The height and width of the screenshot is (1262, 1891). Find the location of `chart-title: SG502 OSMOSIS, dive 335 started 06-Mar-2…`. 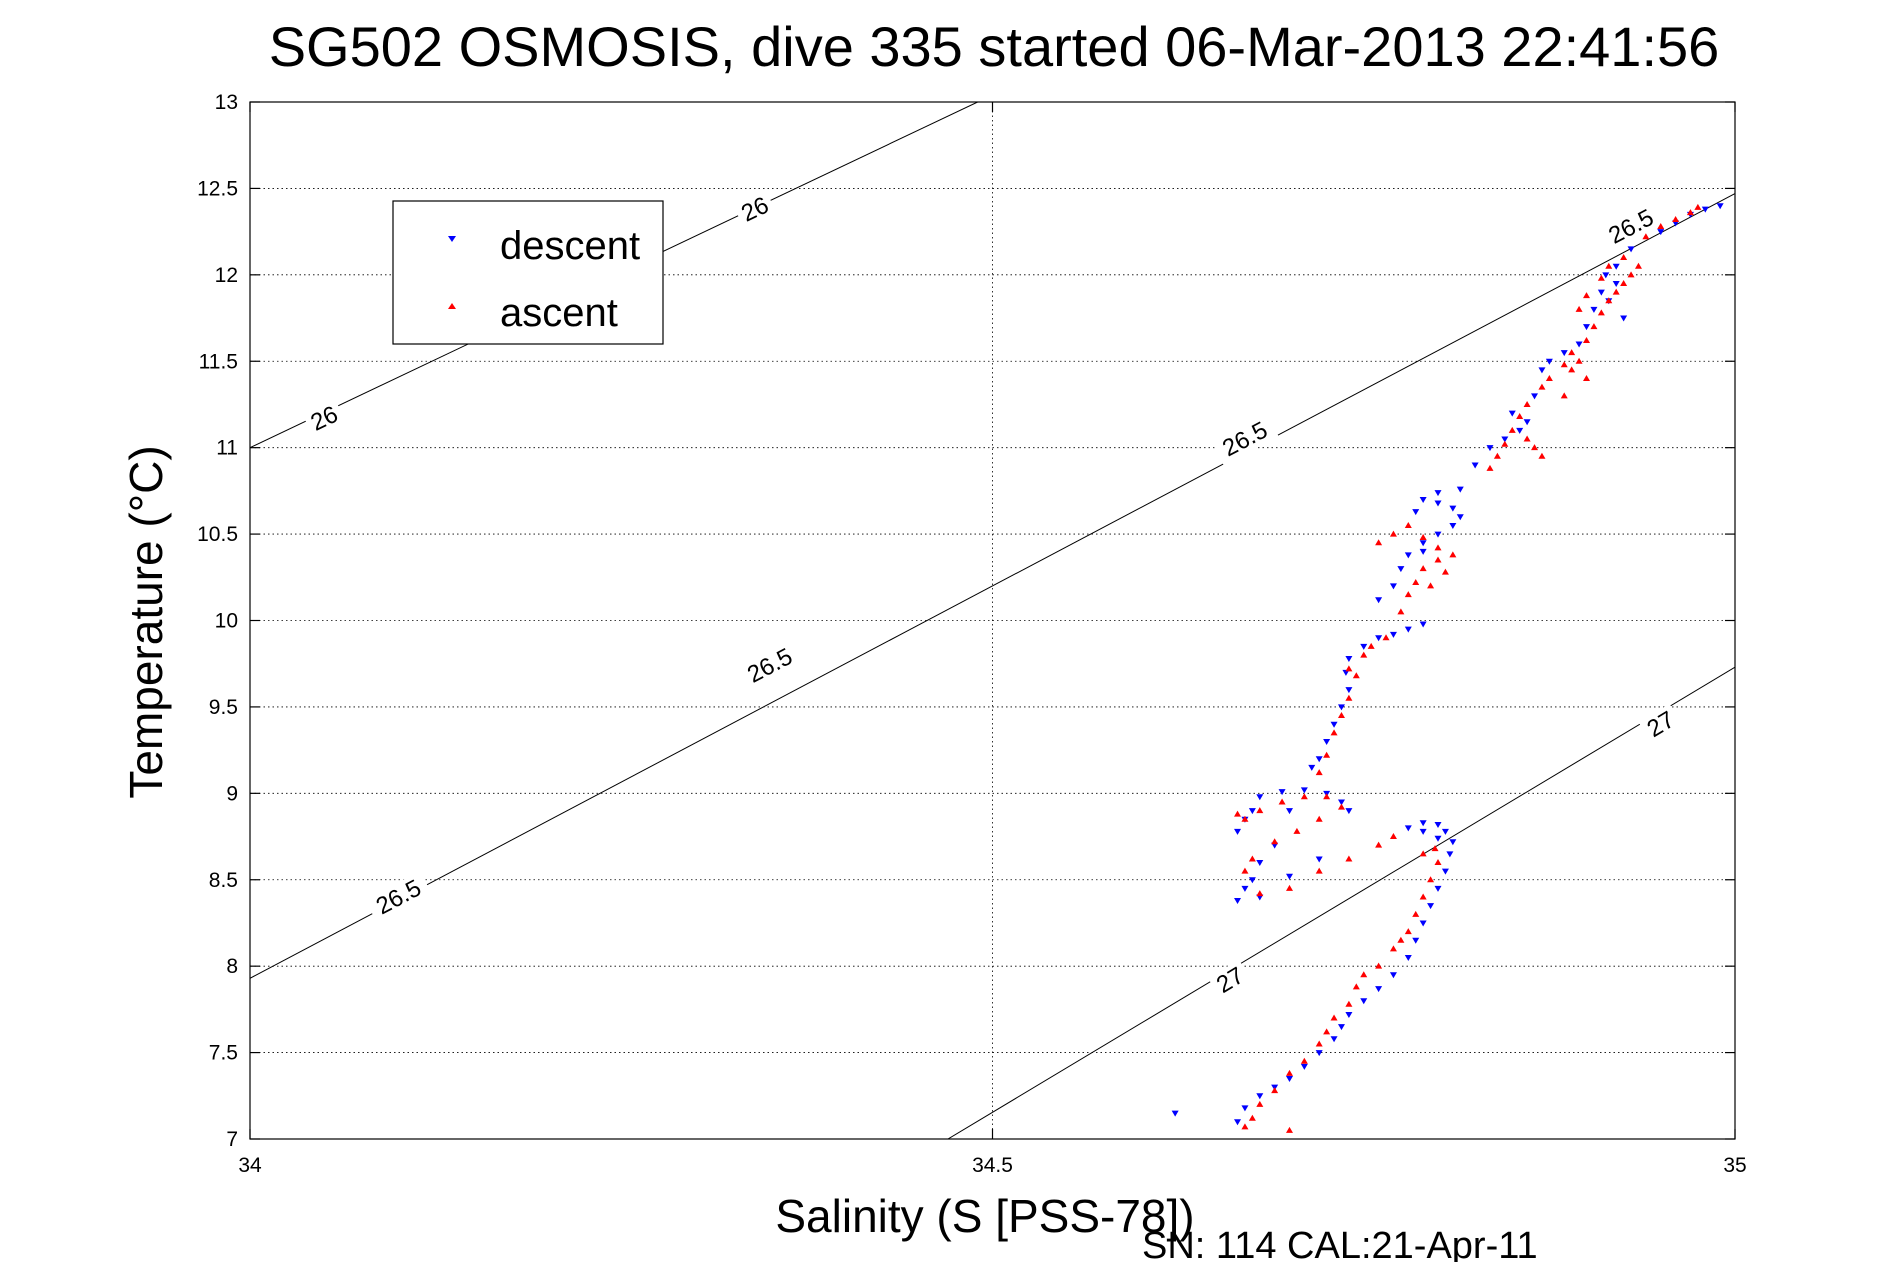

chart-title: SG502 OSMOSIS, dive 335 started 06-Mar-2… is located at coordinates (994, 46).